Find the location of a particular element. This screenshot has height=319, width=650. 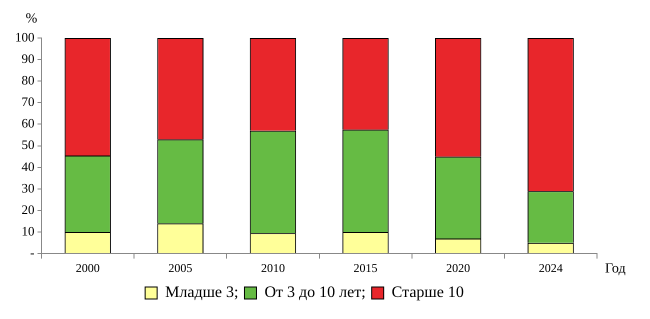

y-tick-label: 40 is located at coordinates (28, 166).